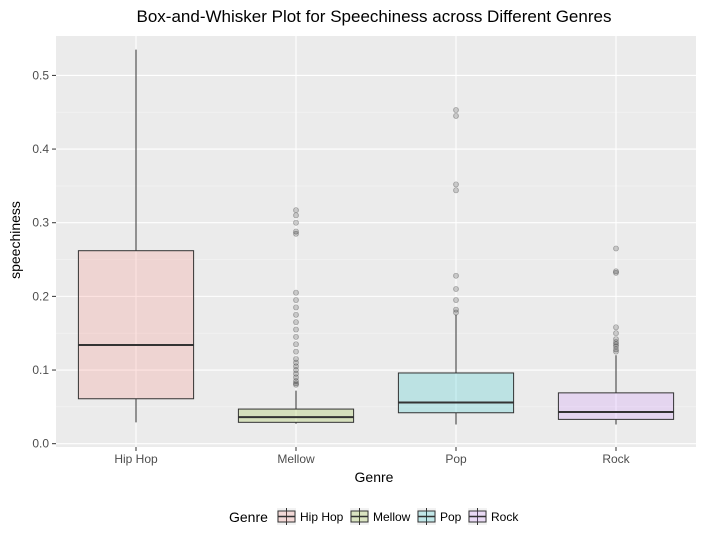 Image resolution: width=704 pixels, height=542 pixels. Describe the element at coordinates (40, 75) in the screenshot. I see `y-tick-label: 0.5` at that location.